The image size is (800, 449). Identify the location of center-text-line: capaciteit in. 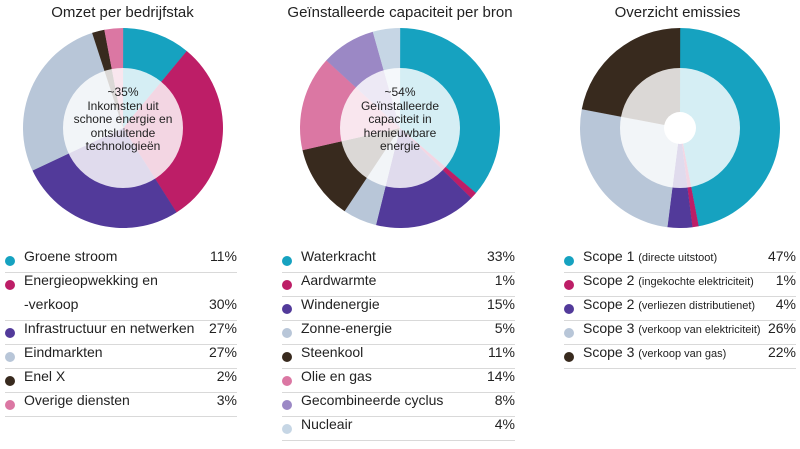
(400, 119).